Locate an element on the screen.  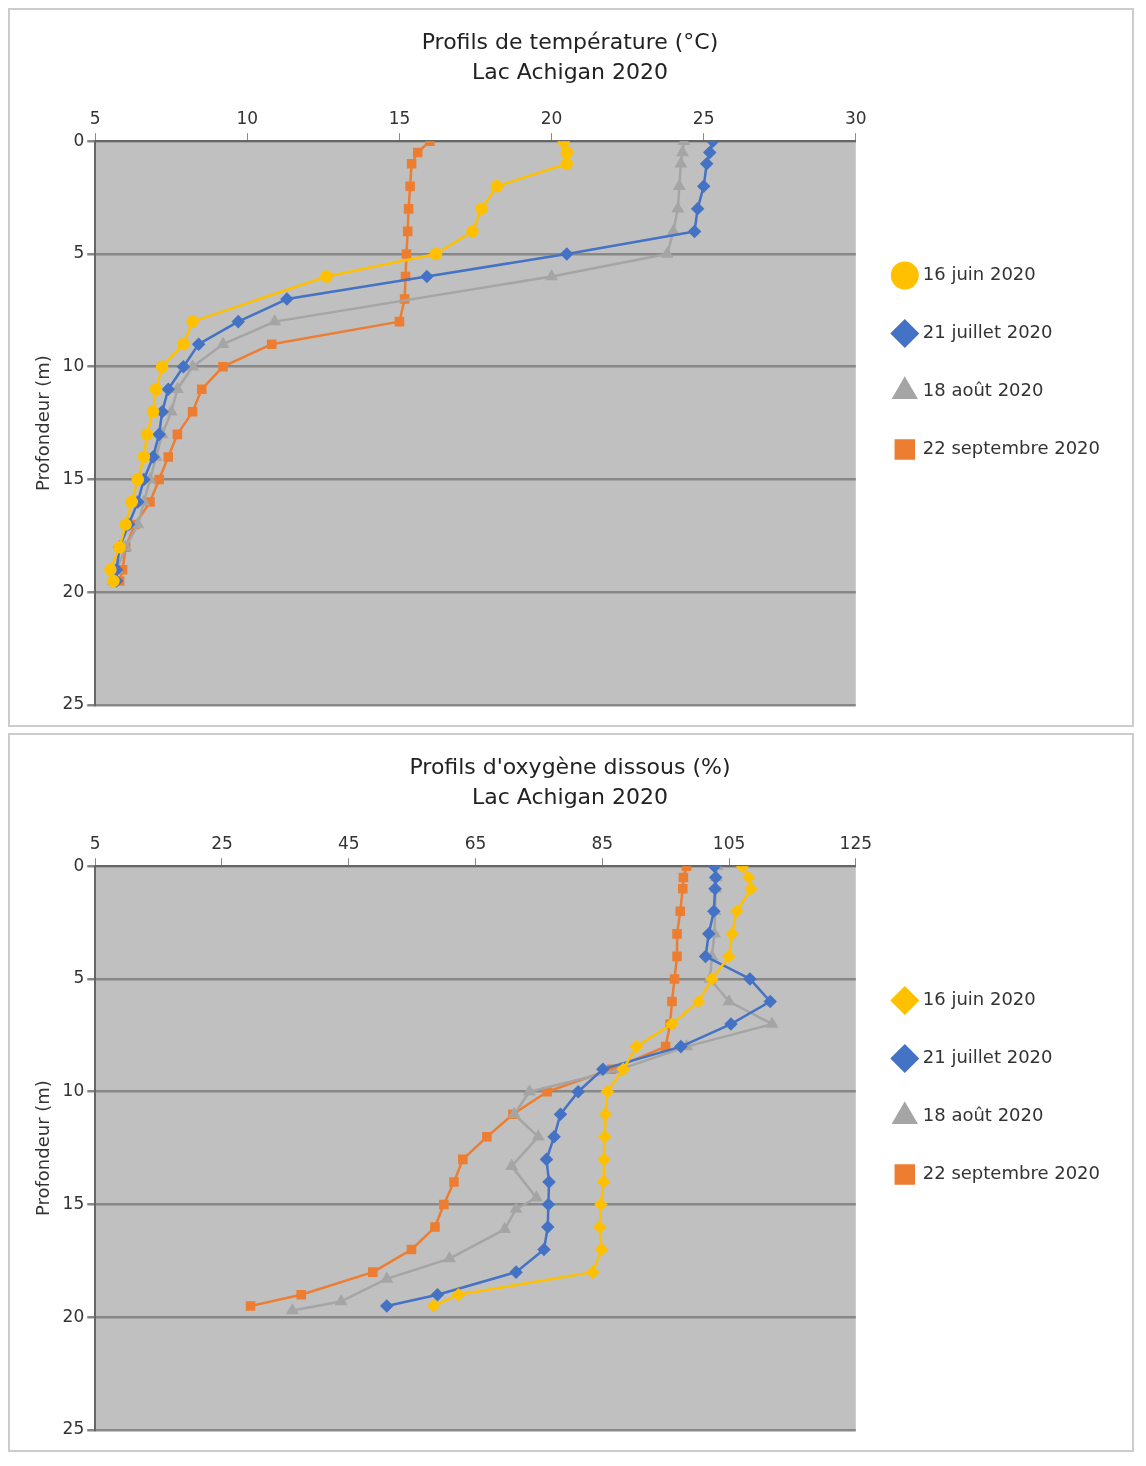
x-tick-label: 65 is located at coordinates (475, 843).